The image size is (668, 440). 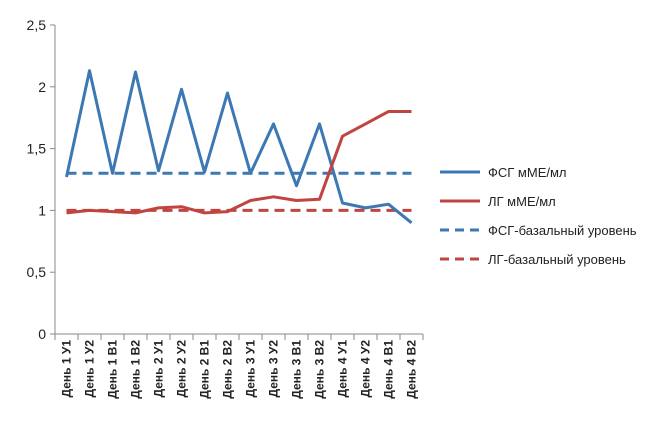 What do you see at coordinates (562, 230) in the screenshot?
I see `legend-label: ФСГ-базальный уровень` at bounding box center [562, 230].